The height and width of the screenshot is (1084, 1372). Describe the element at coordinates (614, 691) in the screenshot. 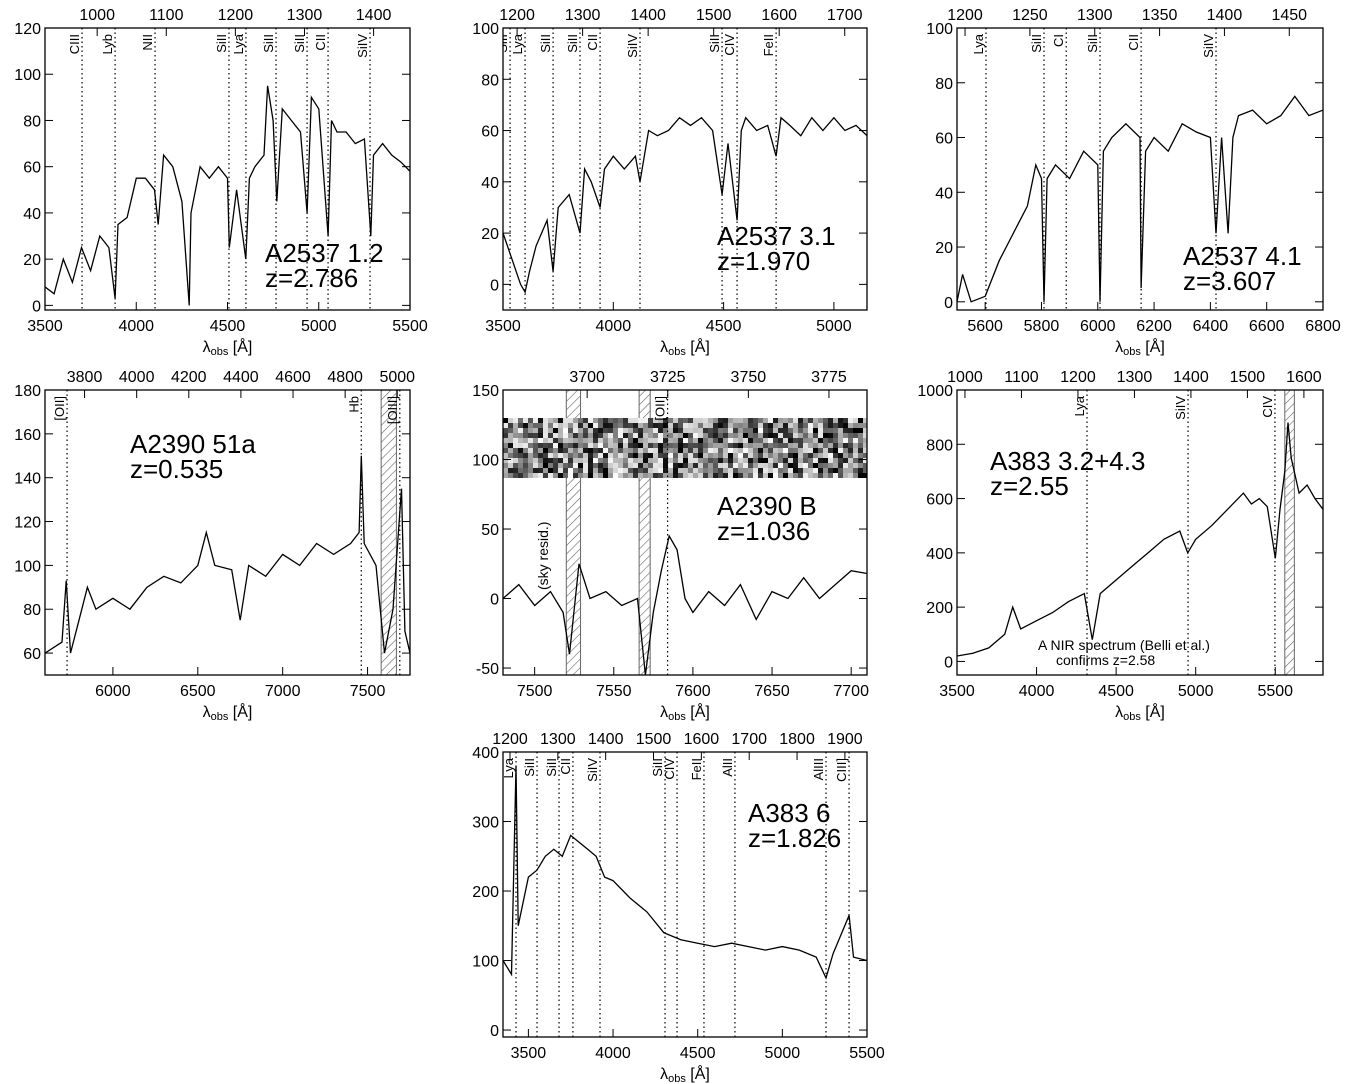

I see `x-tick-label: 7550` at that location.